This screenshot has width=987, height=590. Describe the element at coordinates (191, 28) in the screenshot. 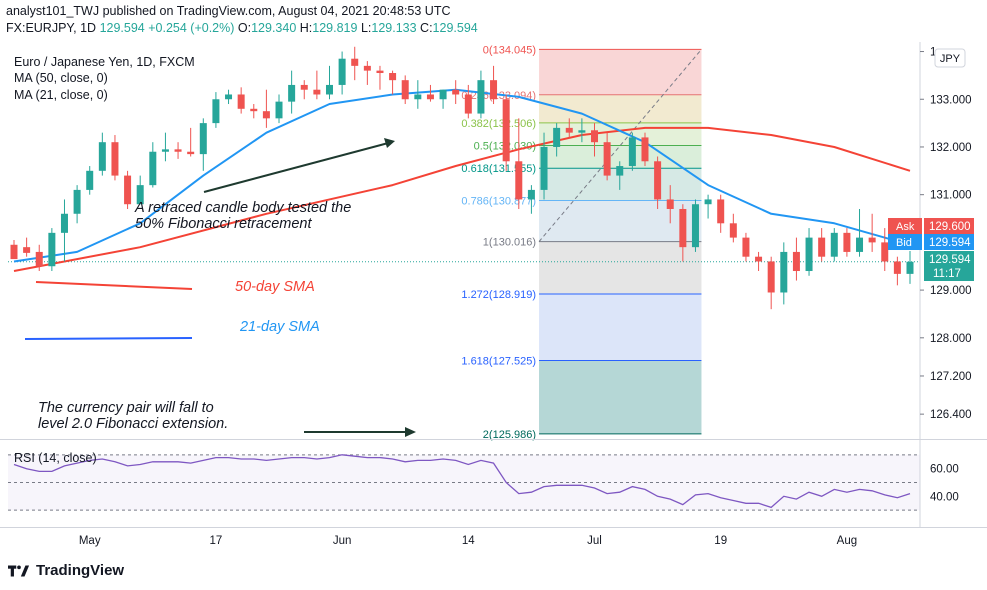

I see `change-value: +0.254 (+0.2%)` at that location.